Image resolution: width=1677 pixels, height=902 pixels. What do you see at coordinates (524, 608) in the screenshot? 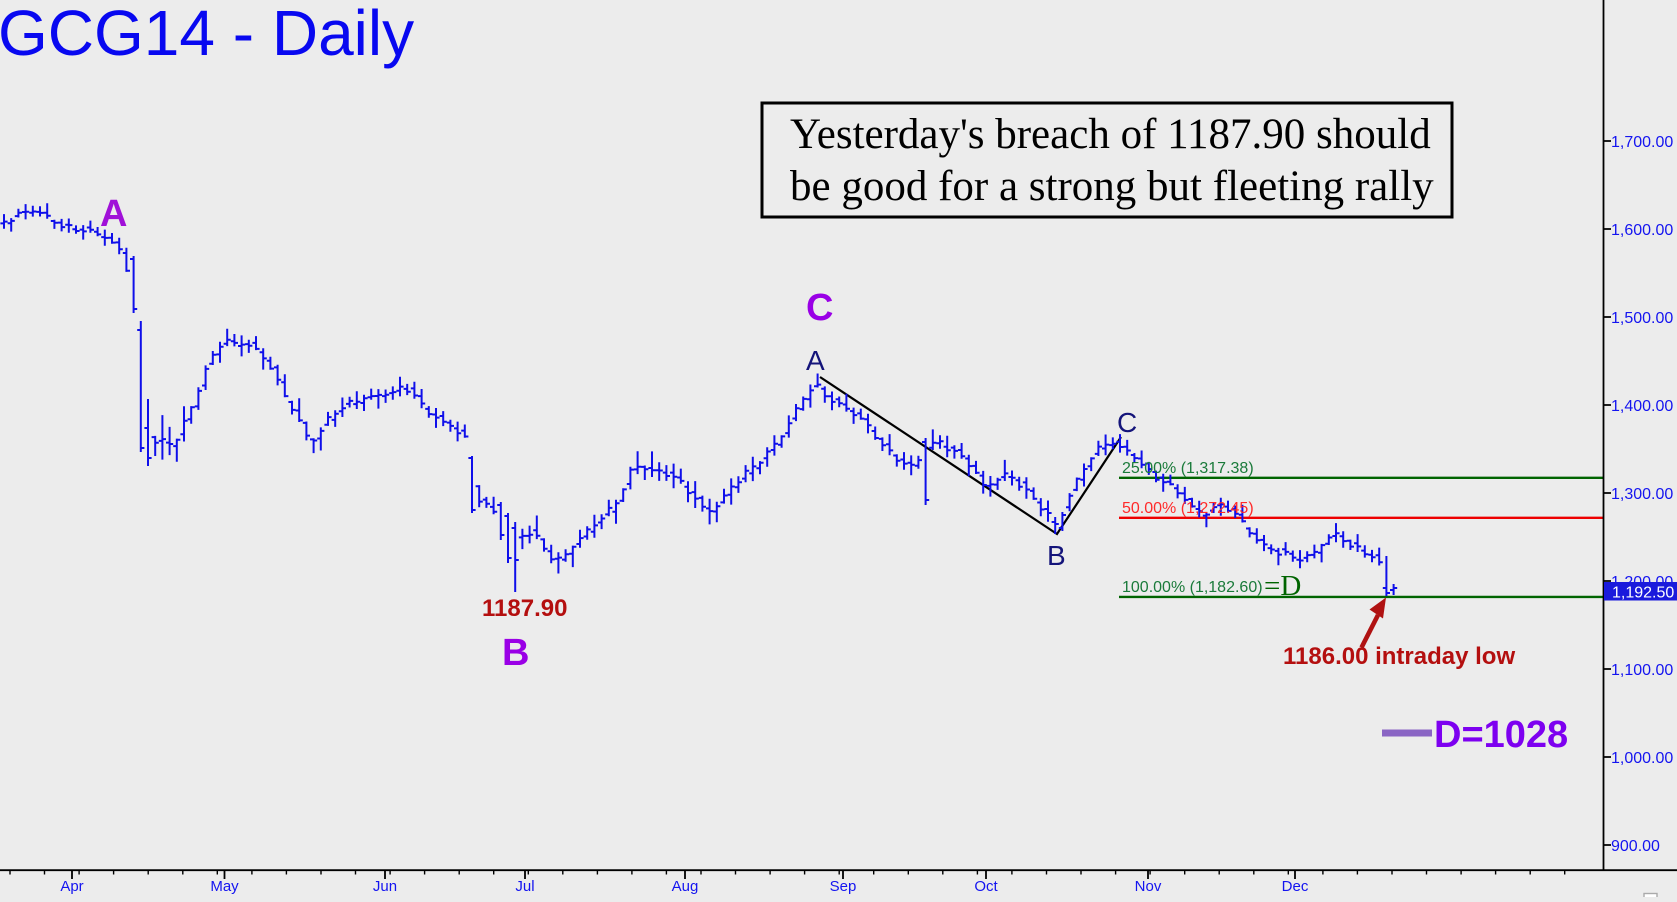
I see `svg-text: 1187.90` at bounding box center [524, 608].